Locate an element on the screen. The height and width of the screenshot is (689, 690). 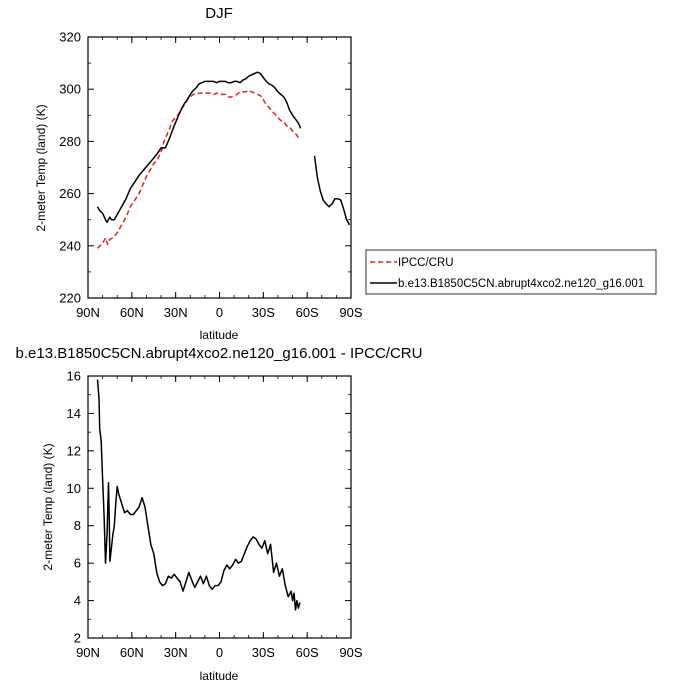
y-tick-label: 320 is located at coordinates (70, 37).